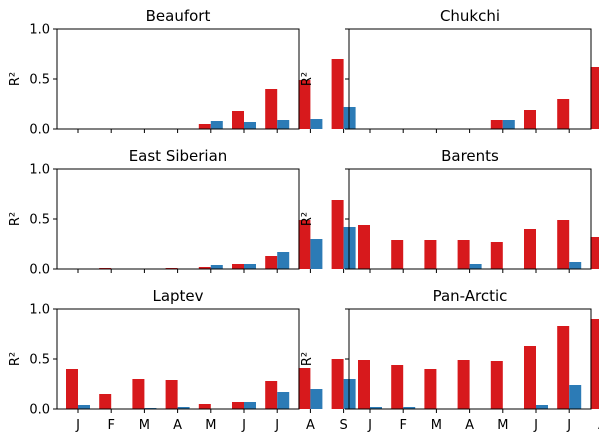  What do you see at coordinates (343, 425) in the screenshot?
I see `x-tick-label: S` at bounding box center [343, 425].